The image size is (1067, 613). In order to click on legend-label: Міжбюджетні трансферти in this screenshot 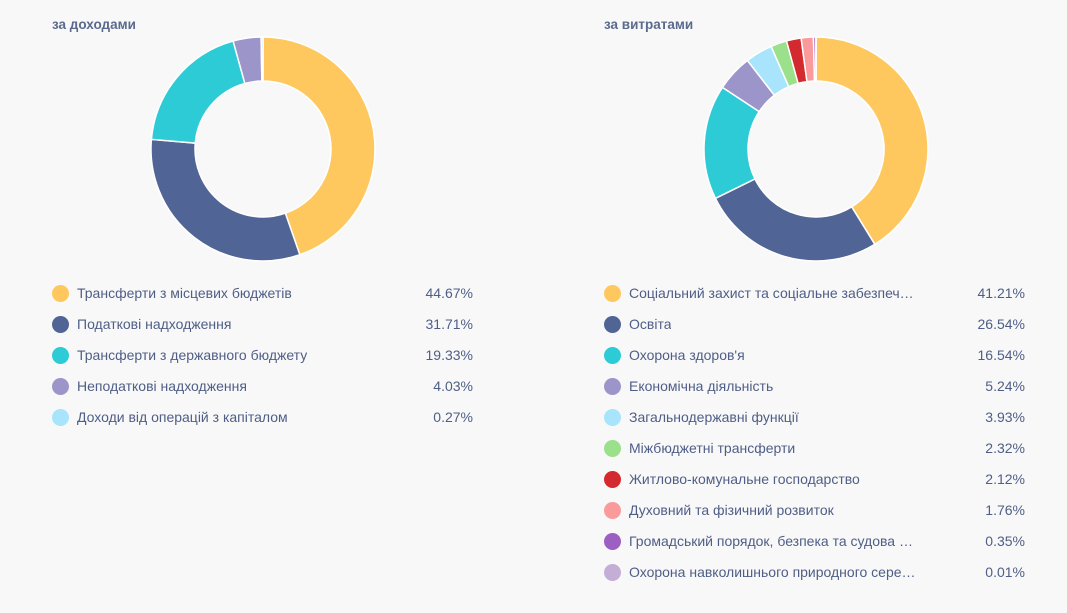, I will do `click(712, 448)`.